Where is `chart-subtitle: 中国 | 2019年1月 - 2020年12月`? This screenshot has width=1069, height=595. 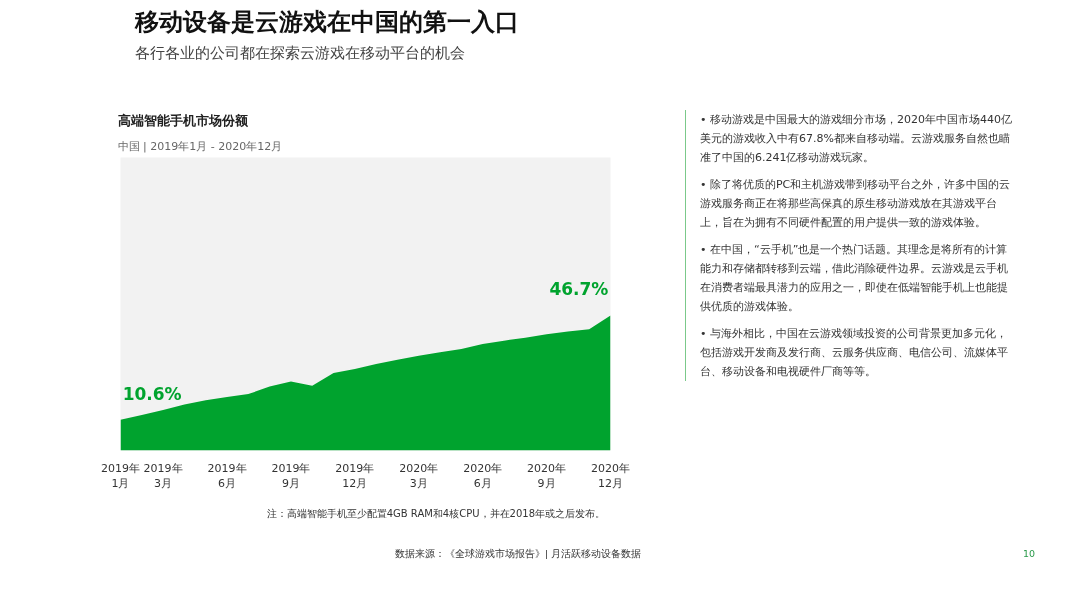 chart-subtitle: 中国 | 2019年1月 - 2020年12月 is located at coordinates (200, 146).